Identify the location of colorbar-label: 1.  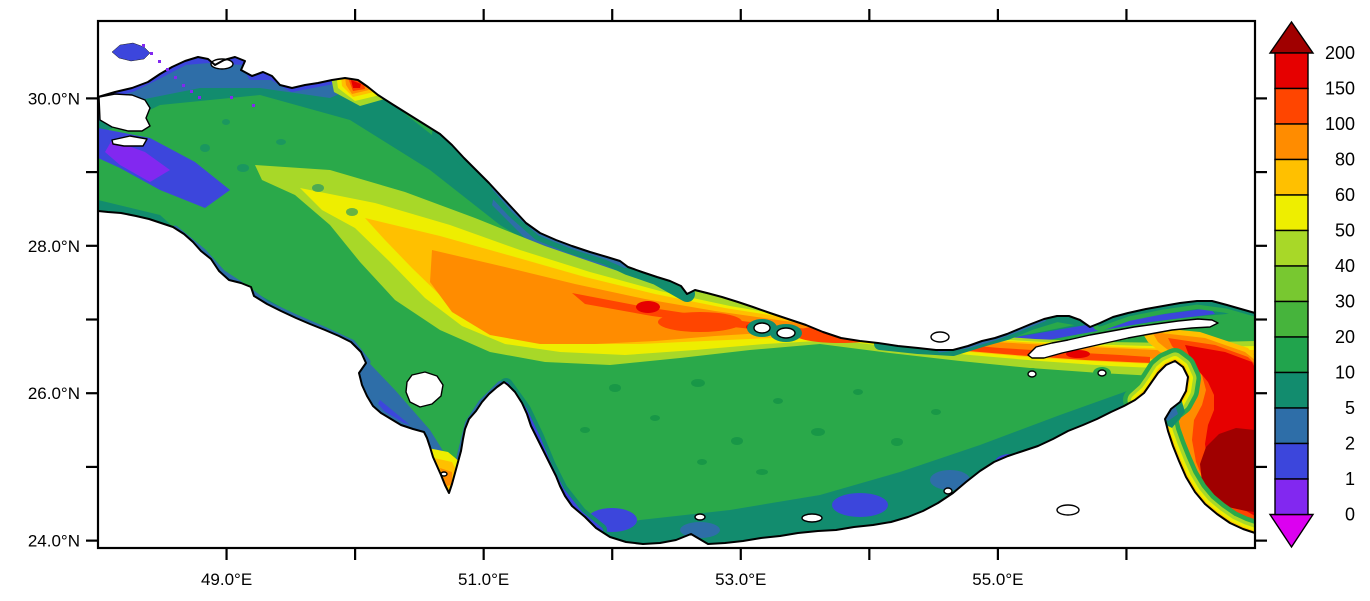
(1350, 479).